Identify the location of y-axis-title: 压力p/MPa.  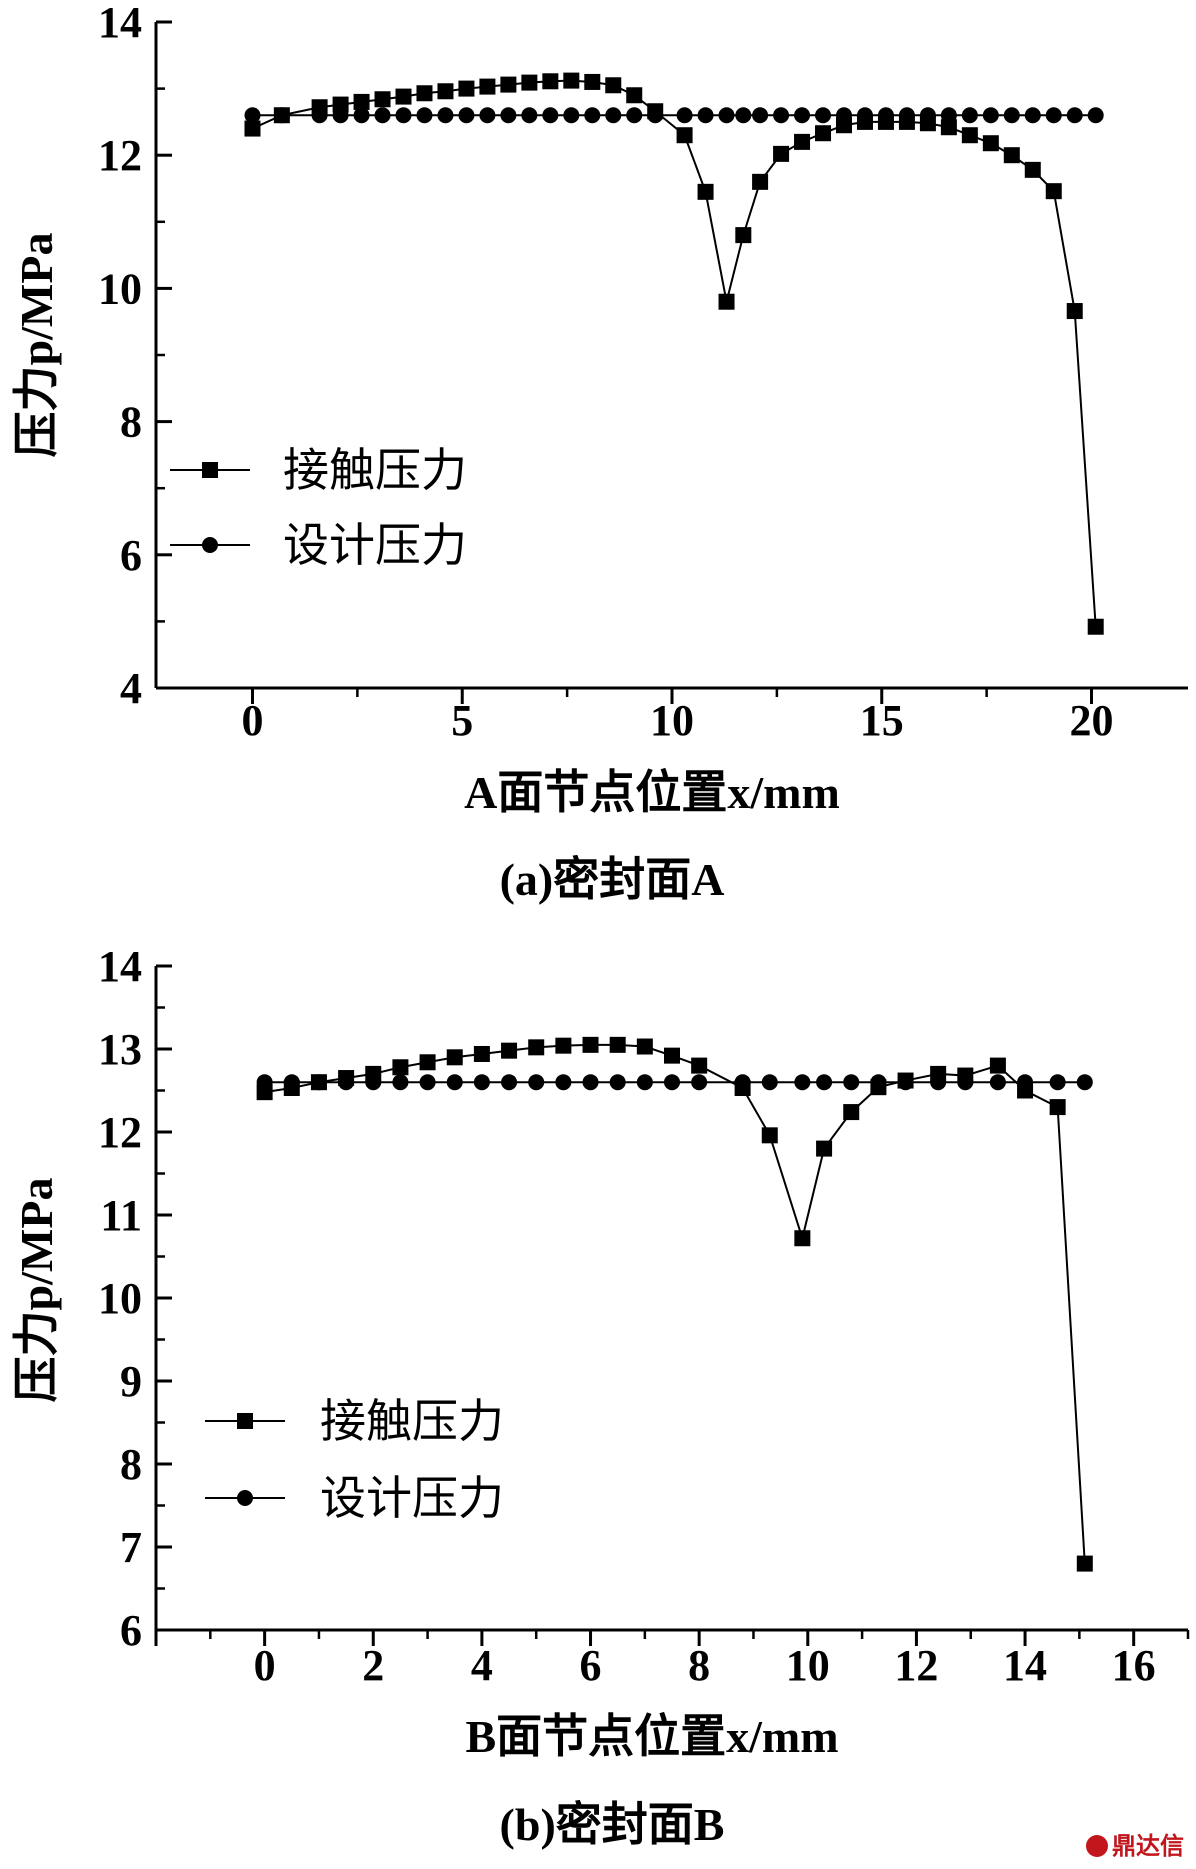
(36, 345).